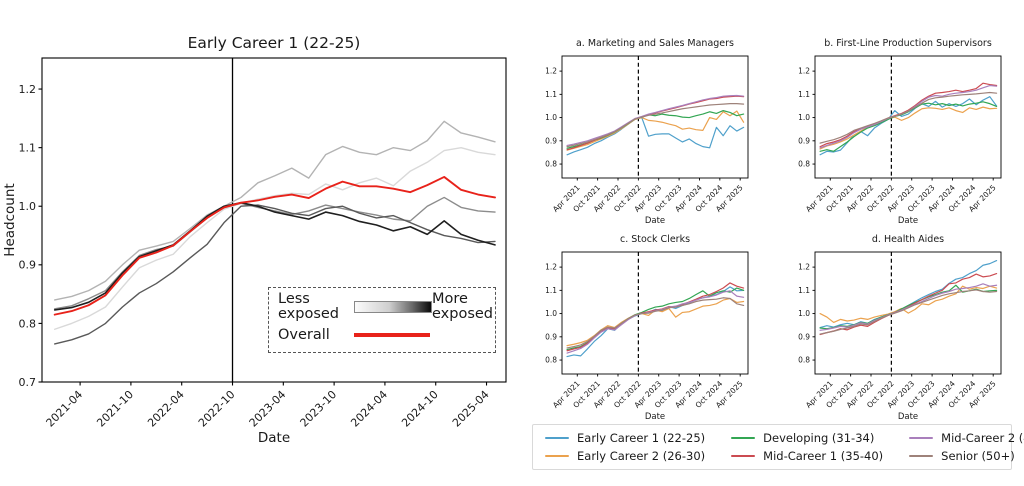 The image size is (1024, 486). Describe the element at coordinates (557, 438) in the screenshot. I see `early-career-1-line-swatch` at that location.